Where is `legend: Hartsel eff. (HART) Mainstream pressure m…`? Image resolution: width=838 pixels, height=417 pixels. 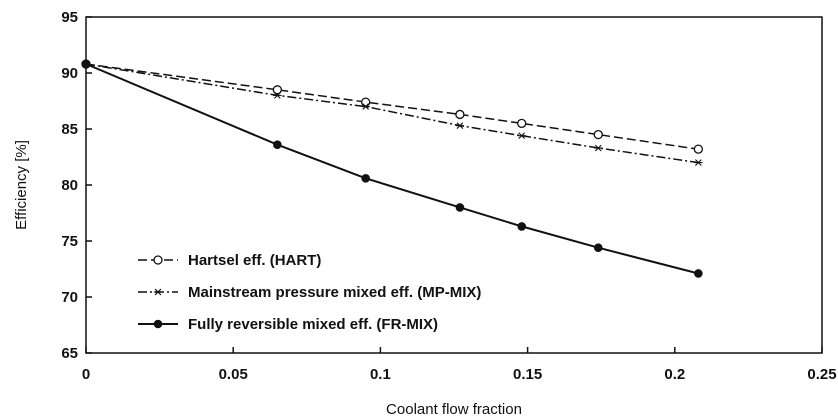
legend: Hartsel eff. (HART) Mainstream pressure m… is located at coordinates (309, 292).